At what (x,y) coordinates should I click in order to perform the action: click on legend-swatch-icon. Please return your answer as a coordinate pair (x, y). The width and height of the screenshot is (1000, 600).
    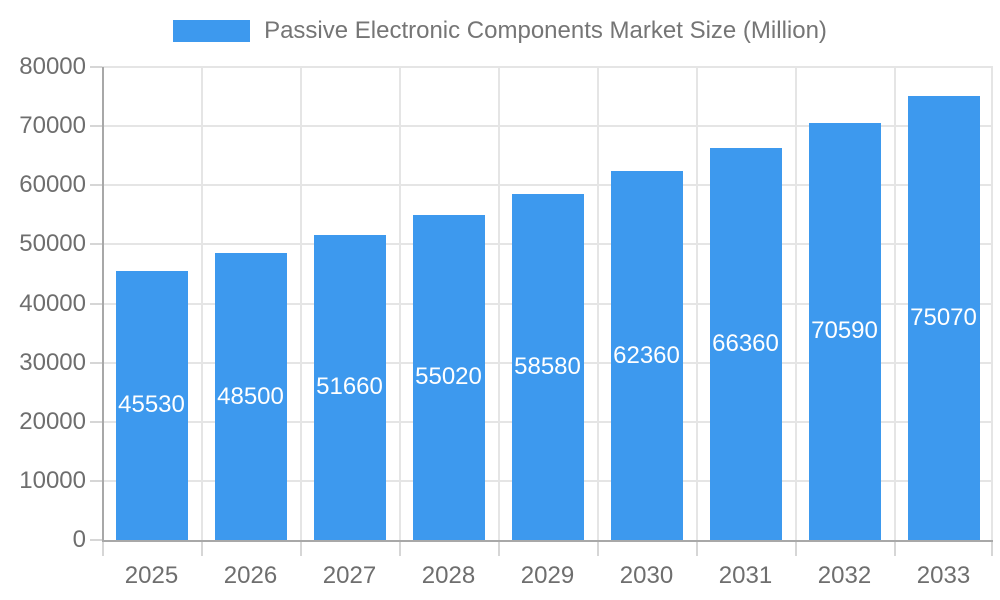
    Looking at the image, I should click on (212, 31).